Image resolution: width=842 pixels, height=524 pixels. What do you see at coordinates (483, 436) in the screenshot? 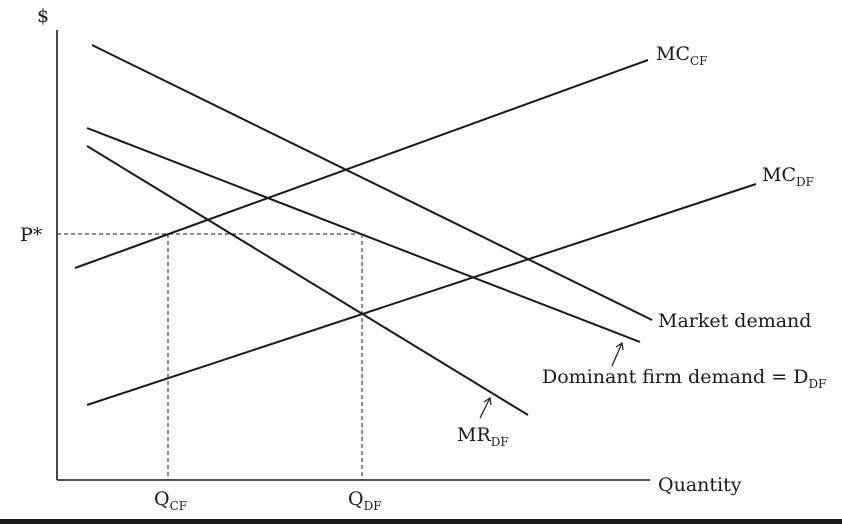
I see `mr-df-label: MRDF` at bounding box center [483, 436].